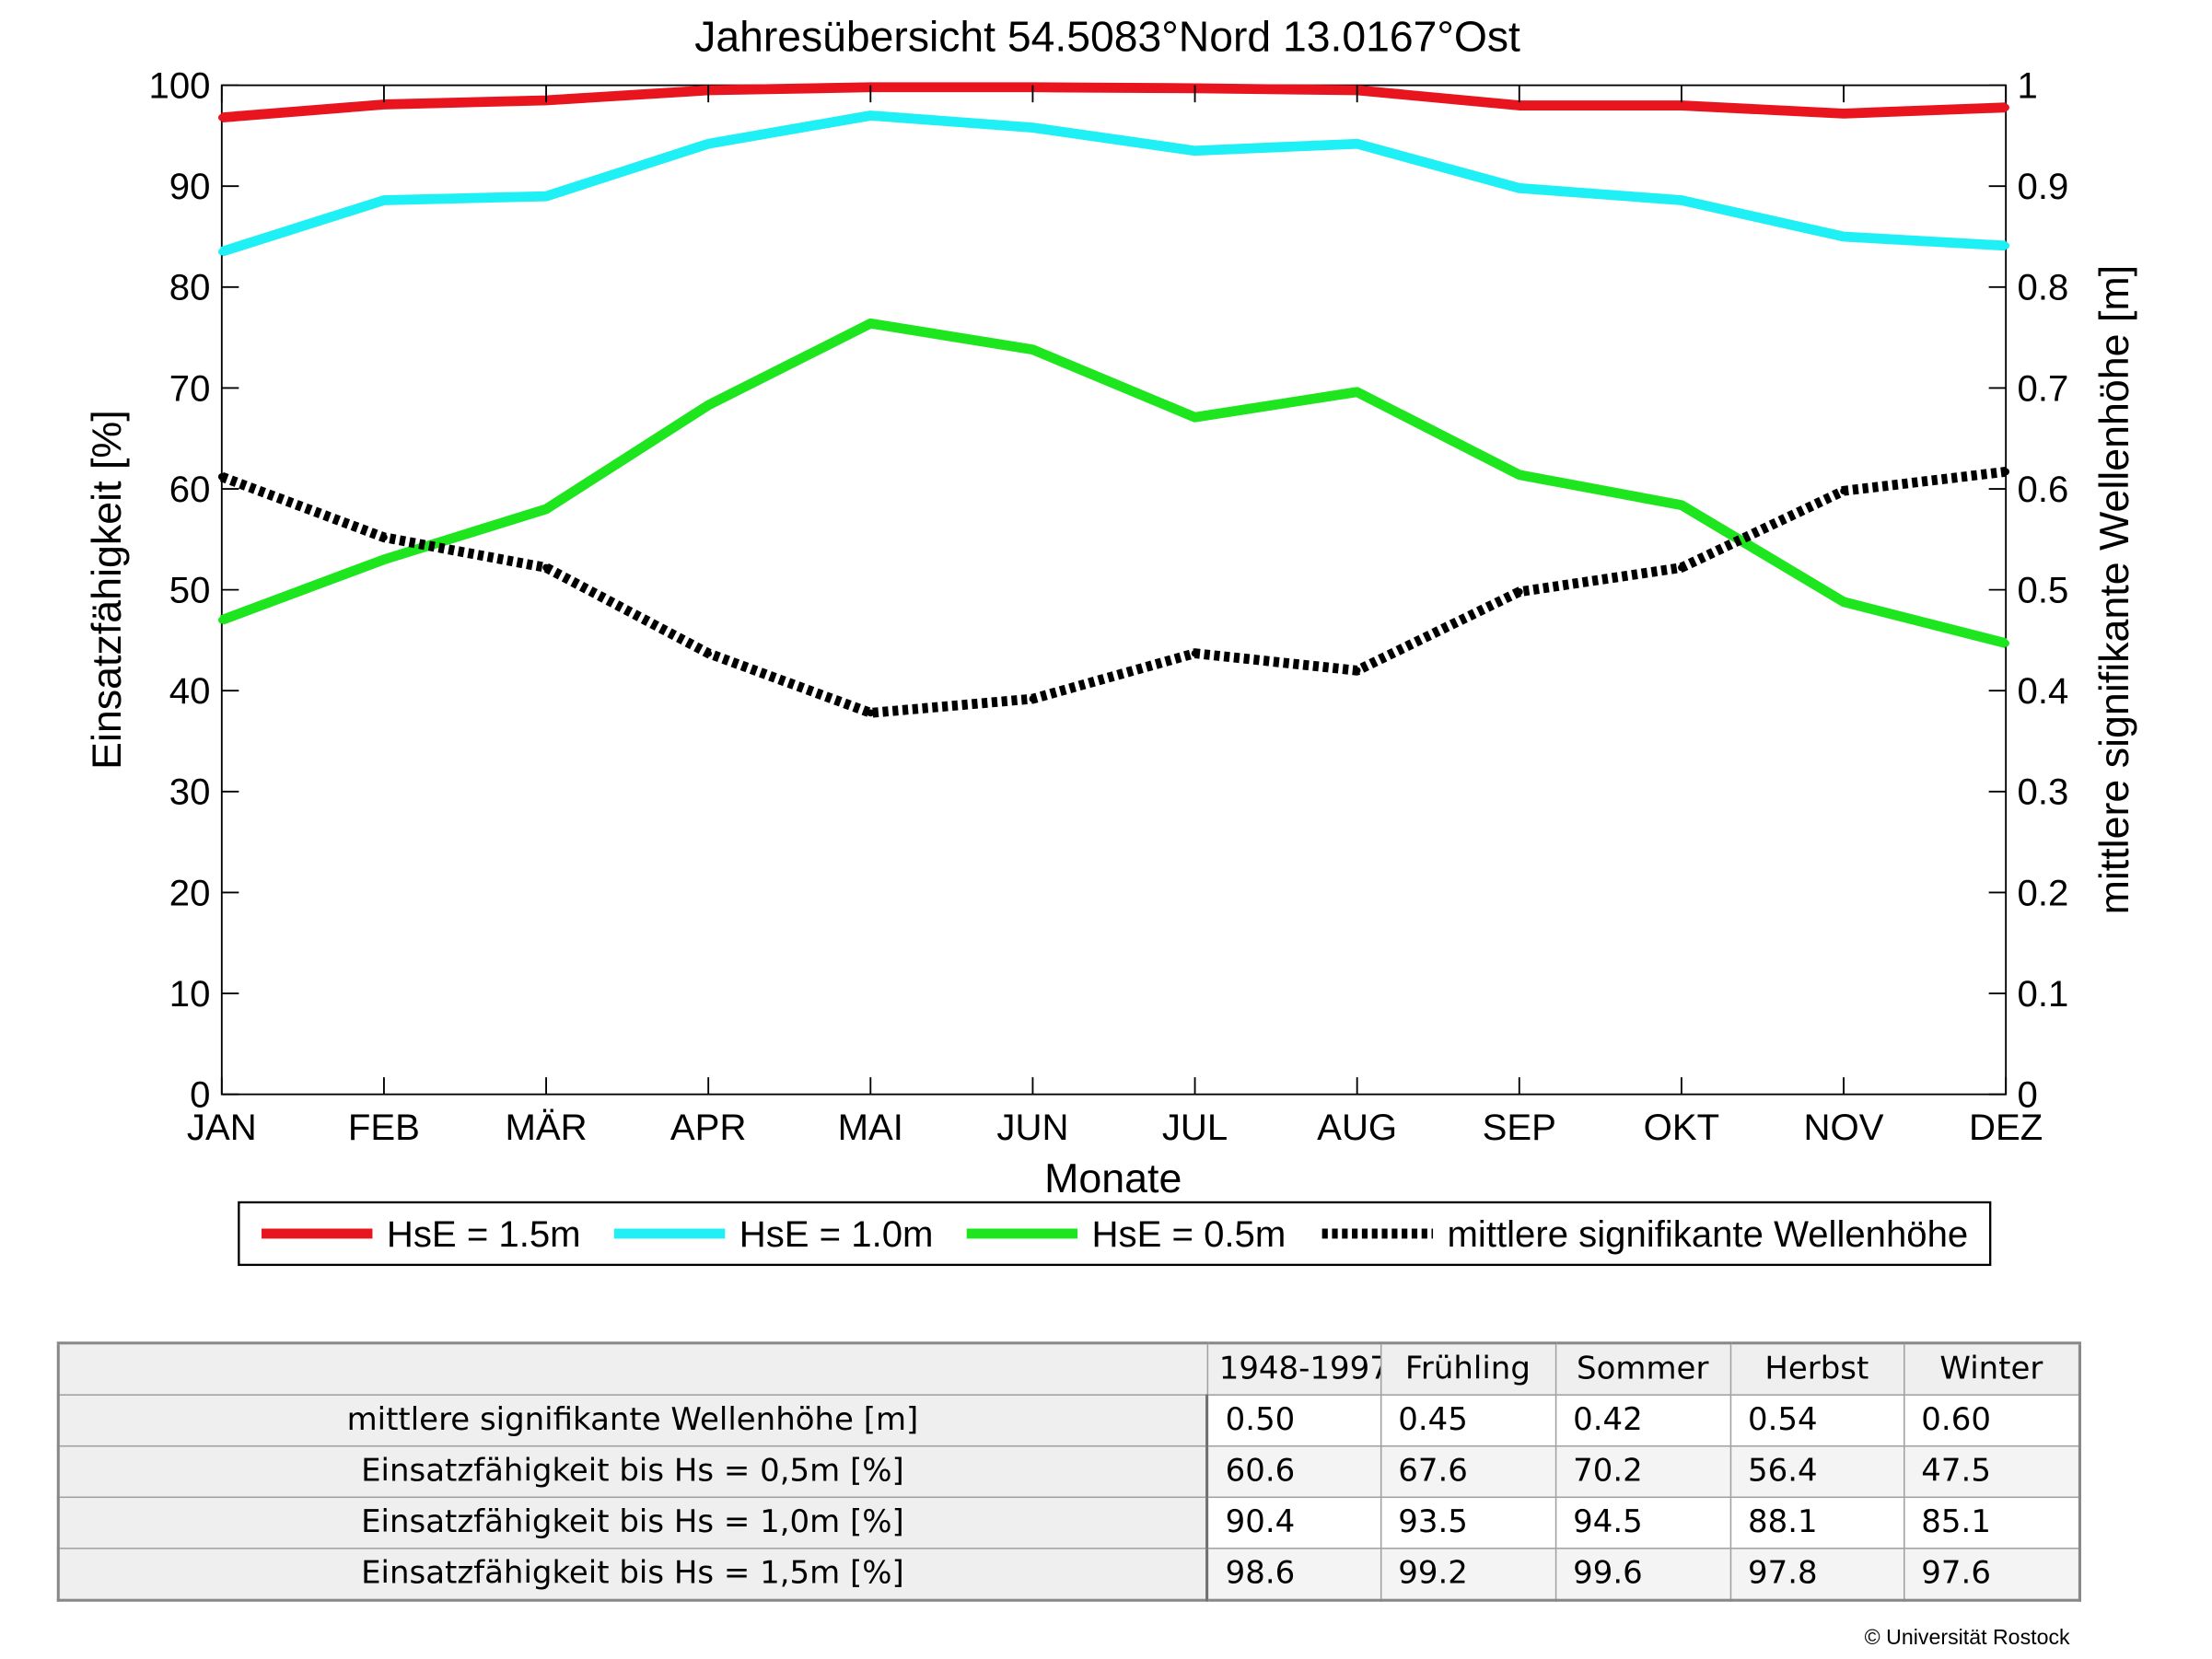 The image size is (2212, 1659). I want to click on legend-label: mittlere signifikante Wellenhöhe, so click(1708, 1234).